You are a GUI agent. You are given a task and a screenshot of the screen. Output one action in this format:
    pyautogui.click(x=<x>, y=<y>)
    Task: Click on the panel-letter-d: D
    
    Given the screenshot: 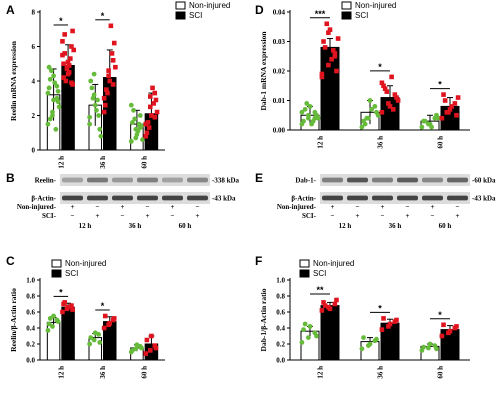 What is the action you would take?
    pyautogui.click(x=259, y=10)
    